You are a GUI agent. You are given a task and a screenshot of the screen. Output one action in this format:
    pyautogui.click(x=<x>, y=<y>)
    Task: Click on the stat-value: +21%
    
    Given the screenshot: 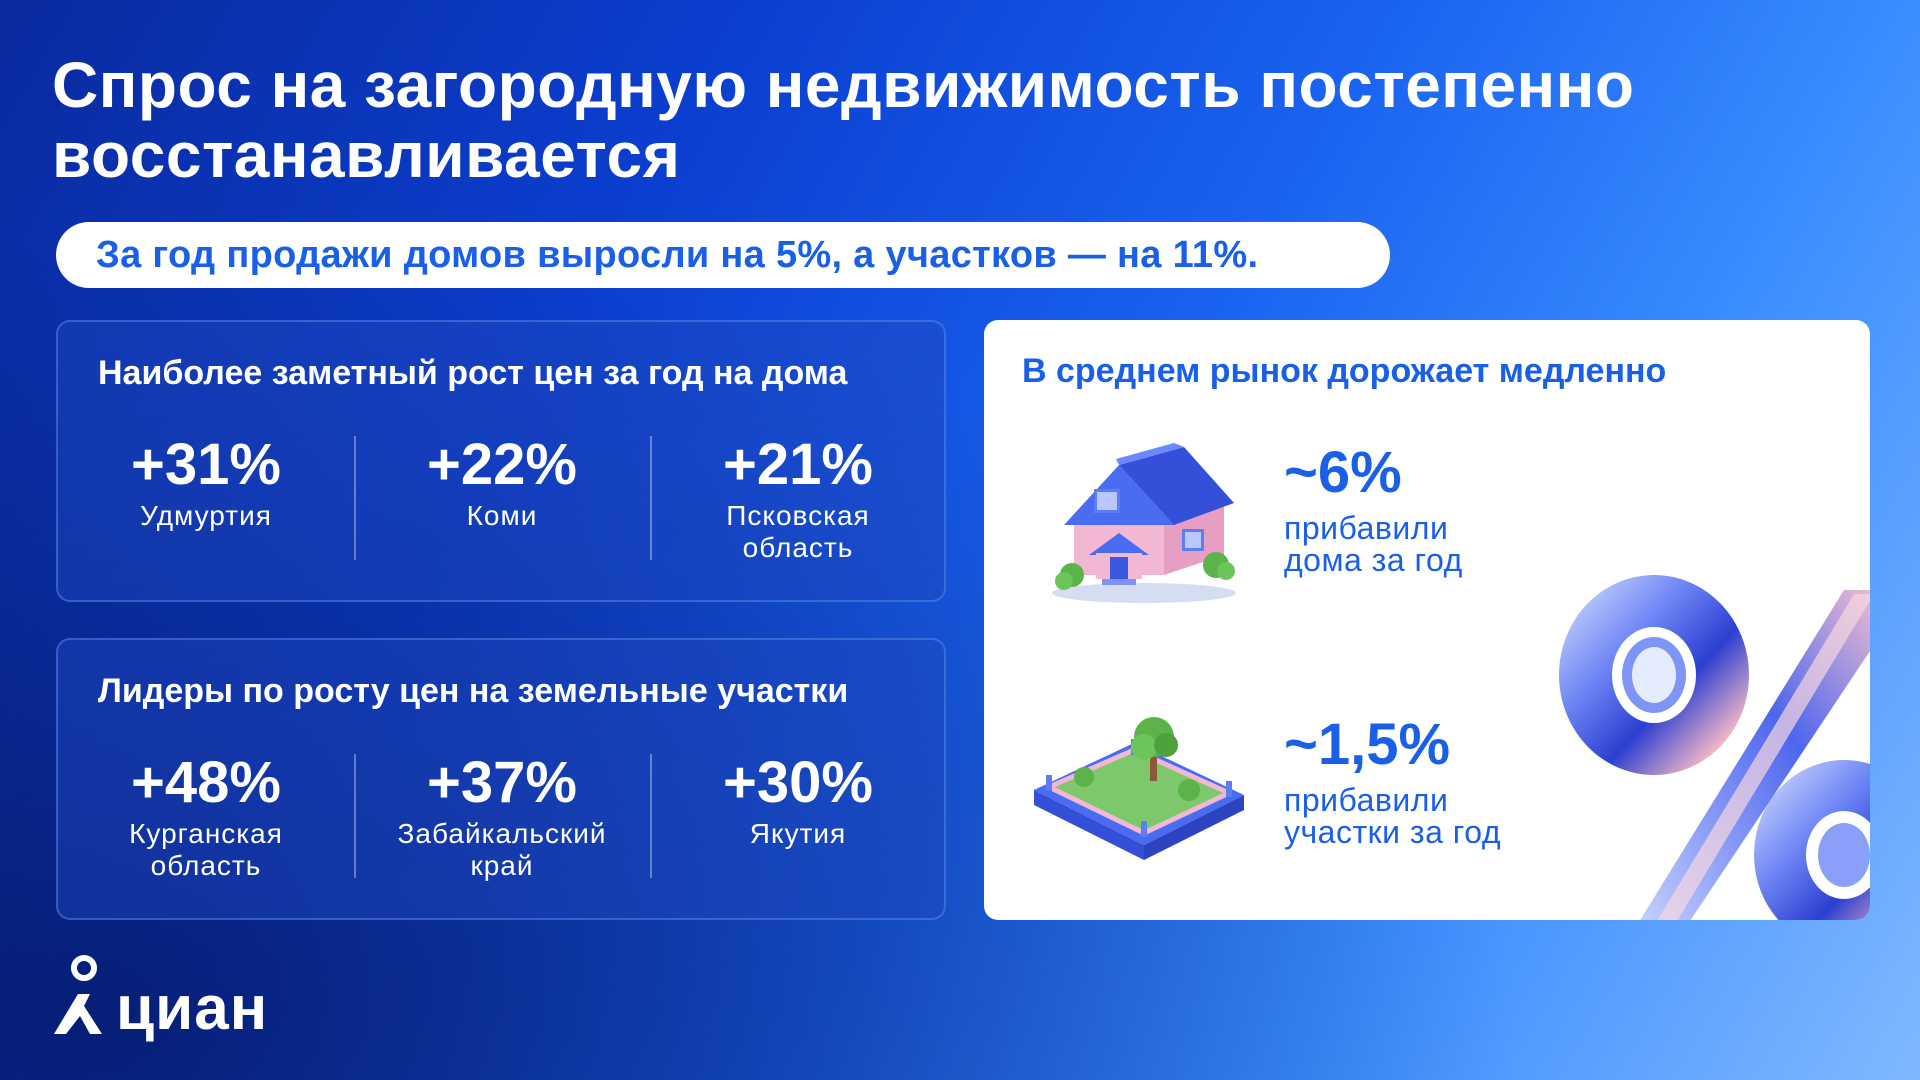 What is the action you would take?
    pyautogui.click(x=798, y=464)
    